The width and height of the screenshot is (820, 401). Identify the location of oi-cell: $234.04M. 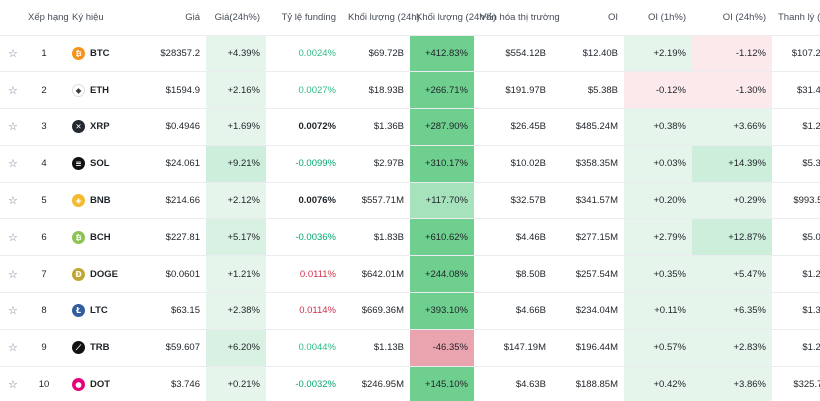
(596, 311).